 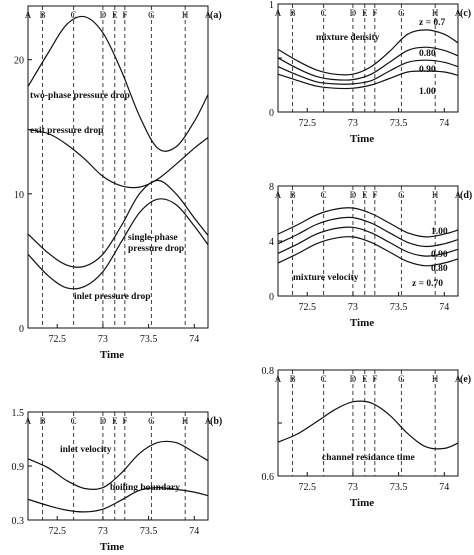 What do you see at coordinates (268, 371) in the screenshot?
I see `y-tick-label: 0.8` at bounding box center [268, 371].